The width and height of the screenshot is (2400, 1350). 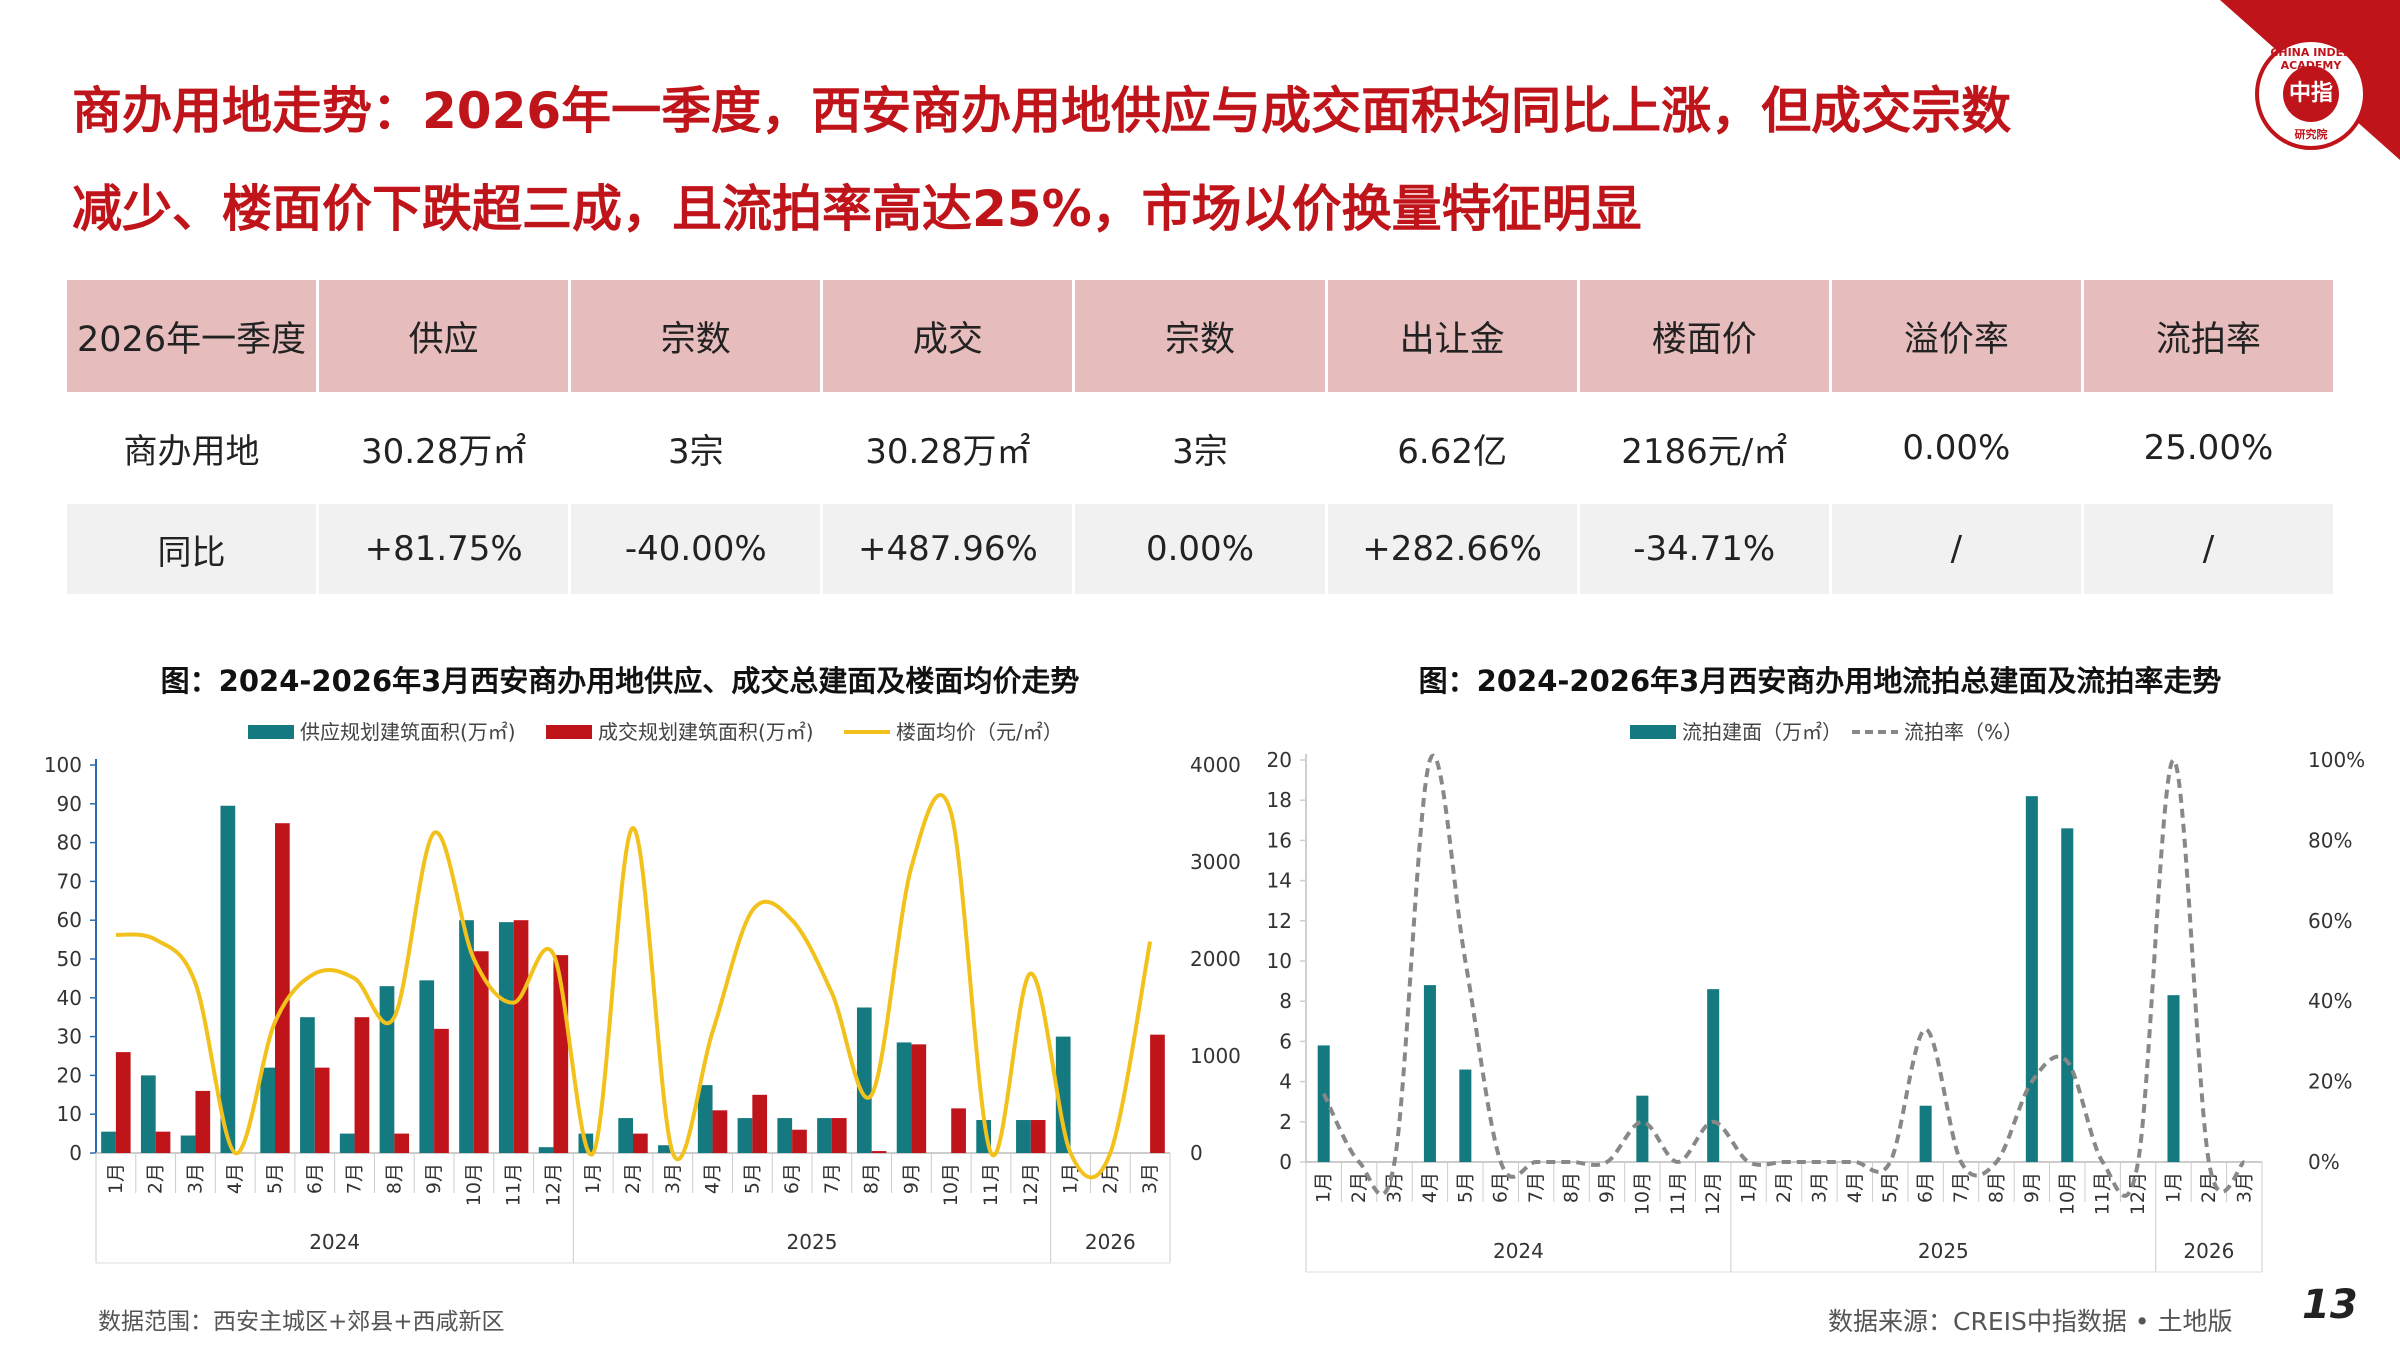 I want to click on table-cell: 商办用地, so click(x=191, y=451).